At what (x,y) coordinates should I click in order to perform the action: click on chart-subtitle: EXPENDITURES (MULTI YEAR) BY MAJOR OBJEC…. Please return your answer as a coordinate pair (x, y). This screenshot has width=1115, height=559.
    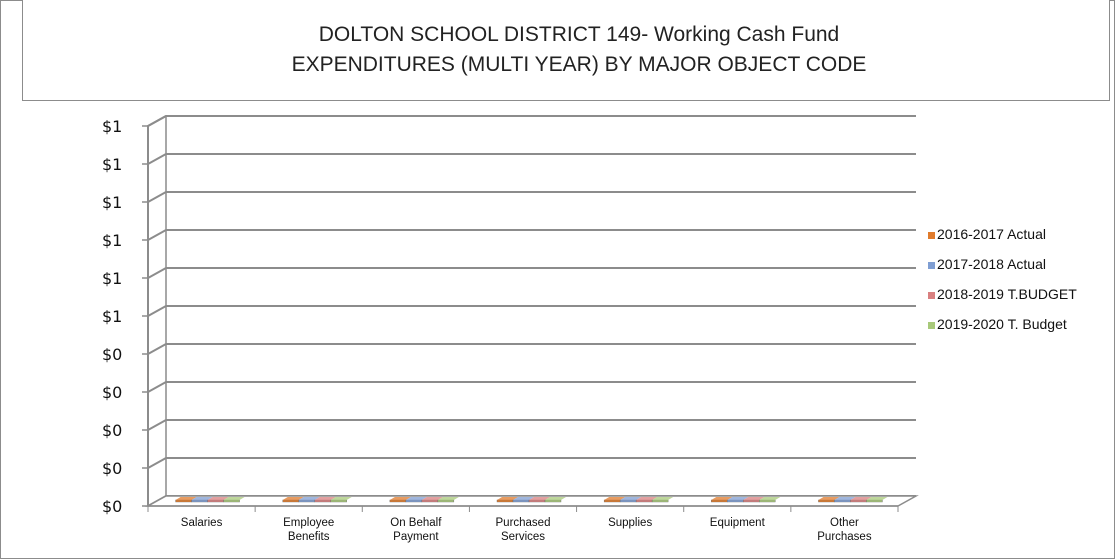
    Looking at the image, I should click on (579, 64).